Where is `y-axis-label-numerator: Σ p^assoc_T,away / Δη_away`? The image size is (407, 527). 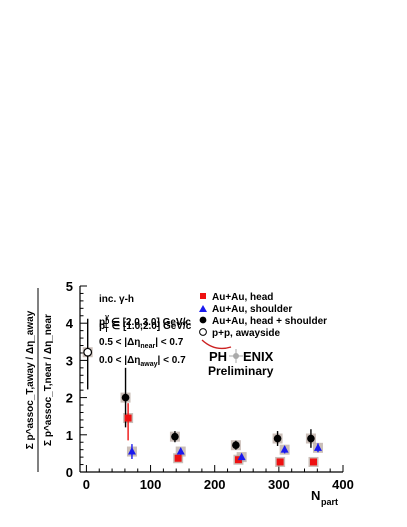 y-axis-label-numerator: Σ p^assoc_T,away / Δη_away is located at coordinates (30, 379).